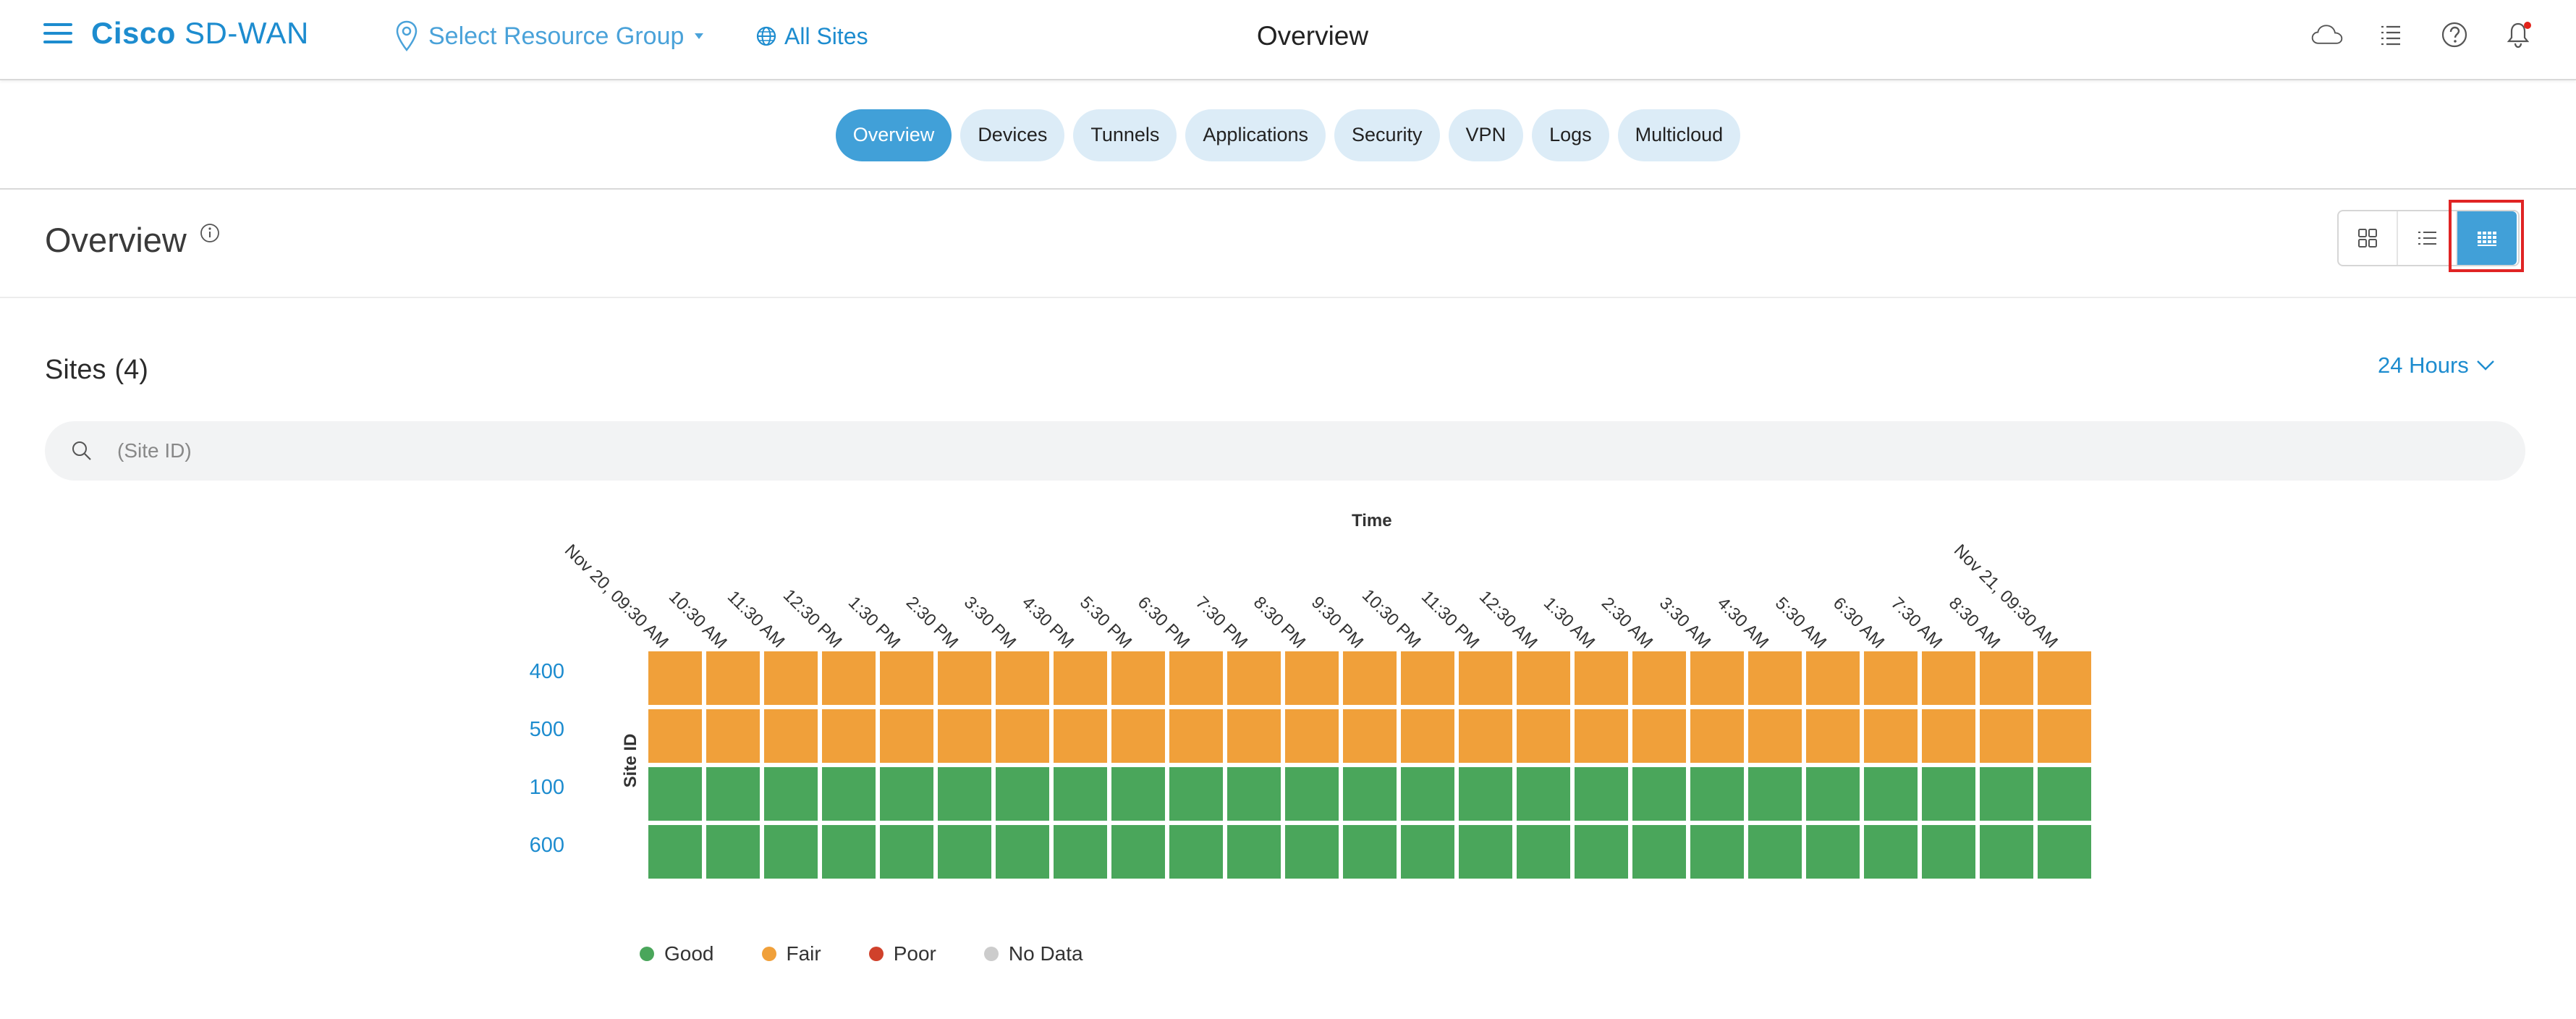  What do you see at coordinates (2454, 35) in the screenshot?
I see `help-icon` at bounding box center [2454, 35].